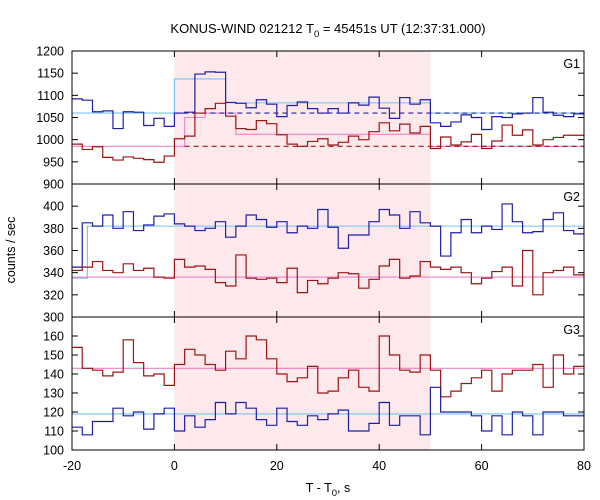 The image size is (600, 500). What do you see at coordinates (53, 337) in the screenshot?
I see `y-tick-label: 160` at bounding box center [53, 337].